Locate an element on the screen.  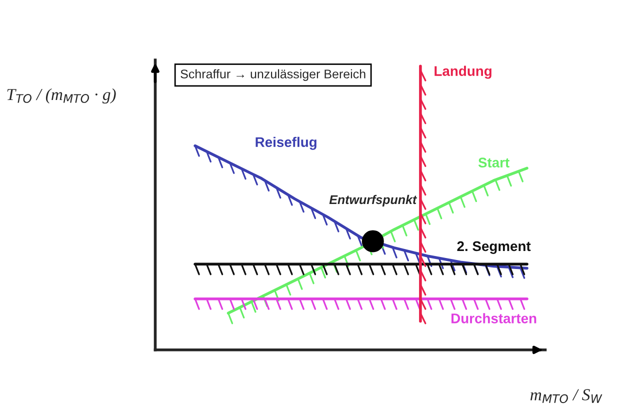
series-label: Reiseflug is located at coordinates (286, 143).